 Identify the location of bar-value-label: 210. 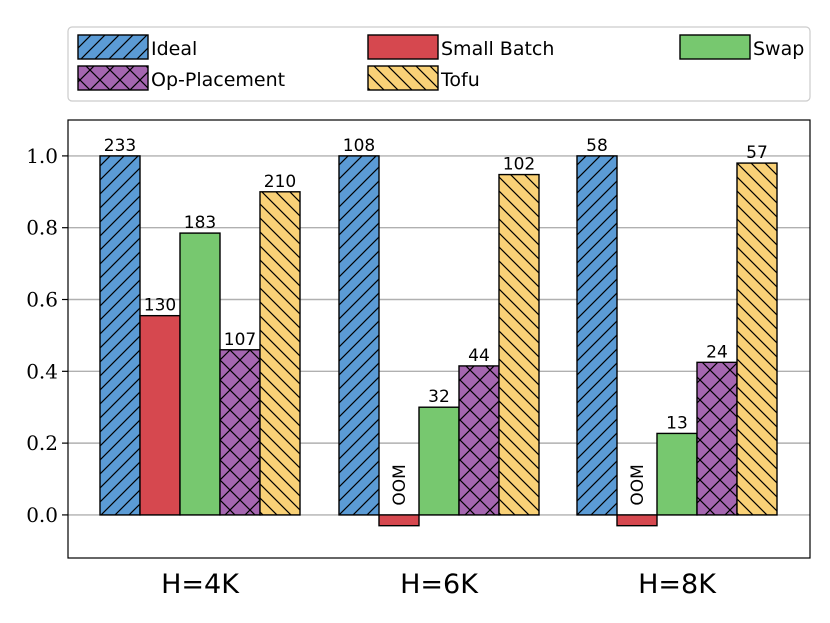
(280, 182).